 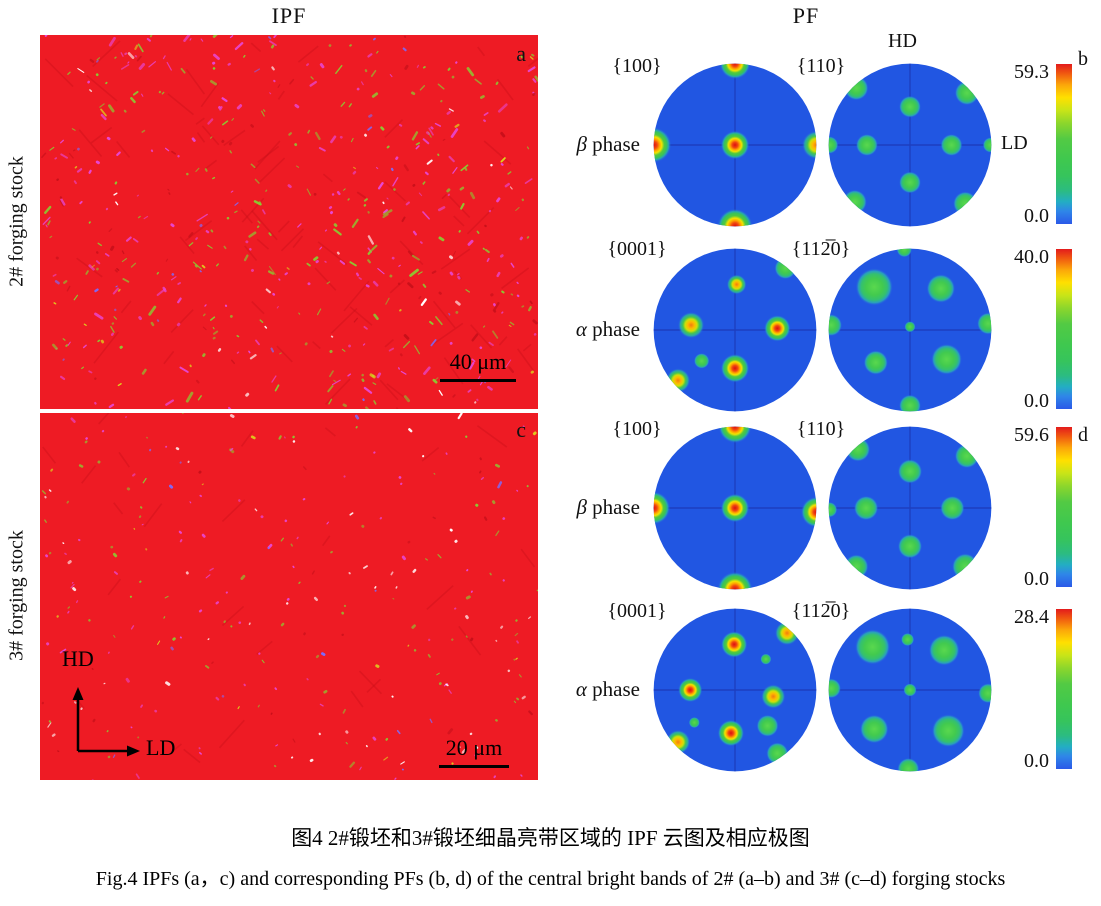 I want to click on phase-label-row2: α phase, so click(x=577, y=329).